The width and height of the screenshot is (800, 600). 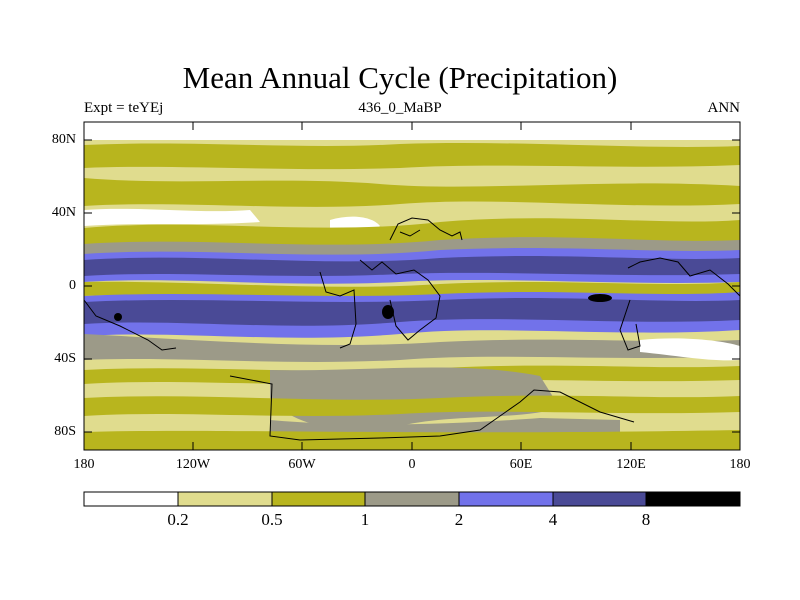 What do you see at coordinates (426, 229) in the screenshot?
I see `continent-outline-north-africa` at bounding box center [426, 229].